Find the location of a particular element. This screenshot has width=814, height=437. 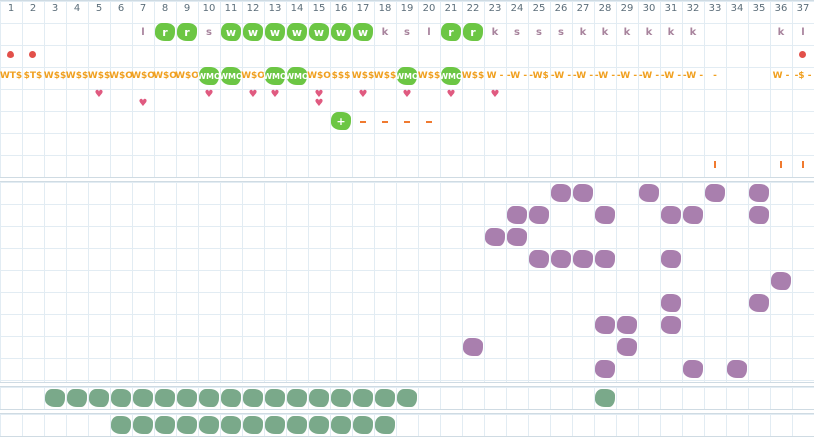

label-row-cell: - is located at coordinates (715, 76).